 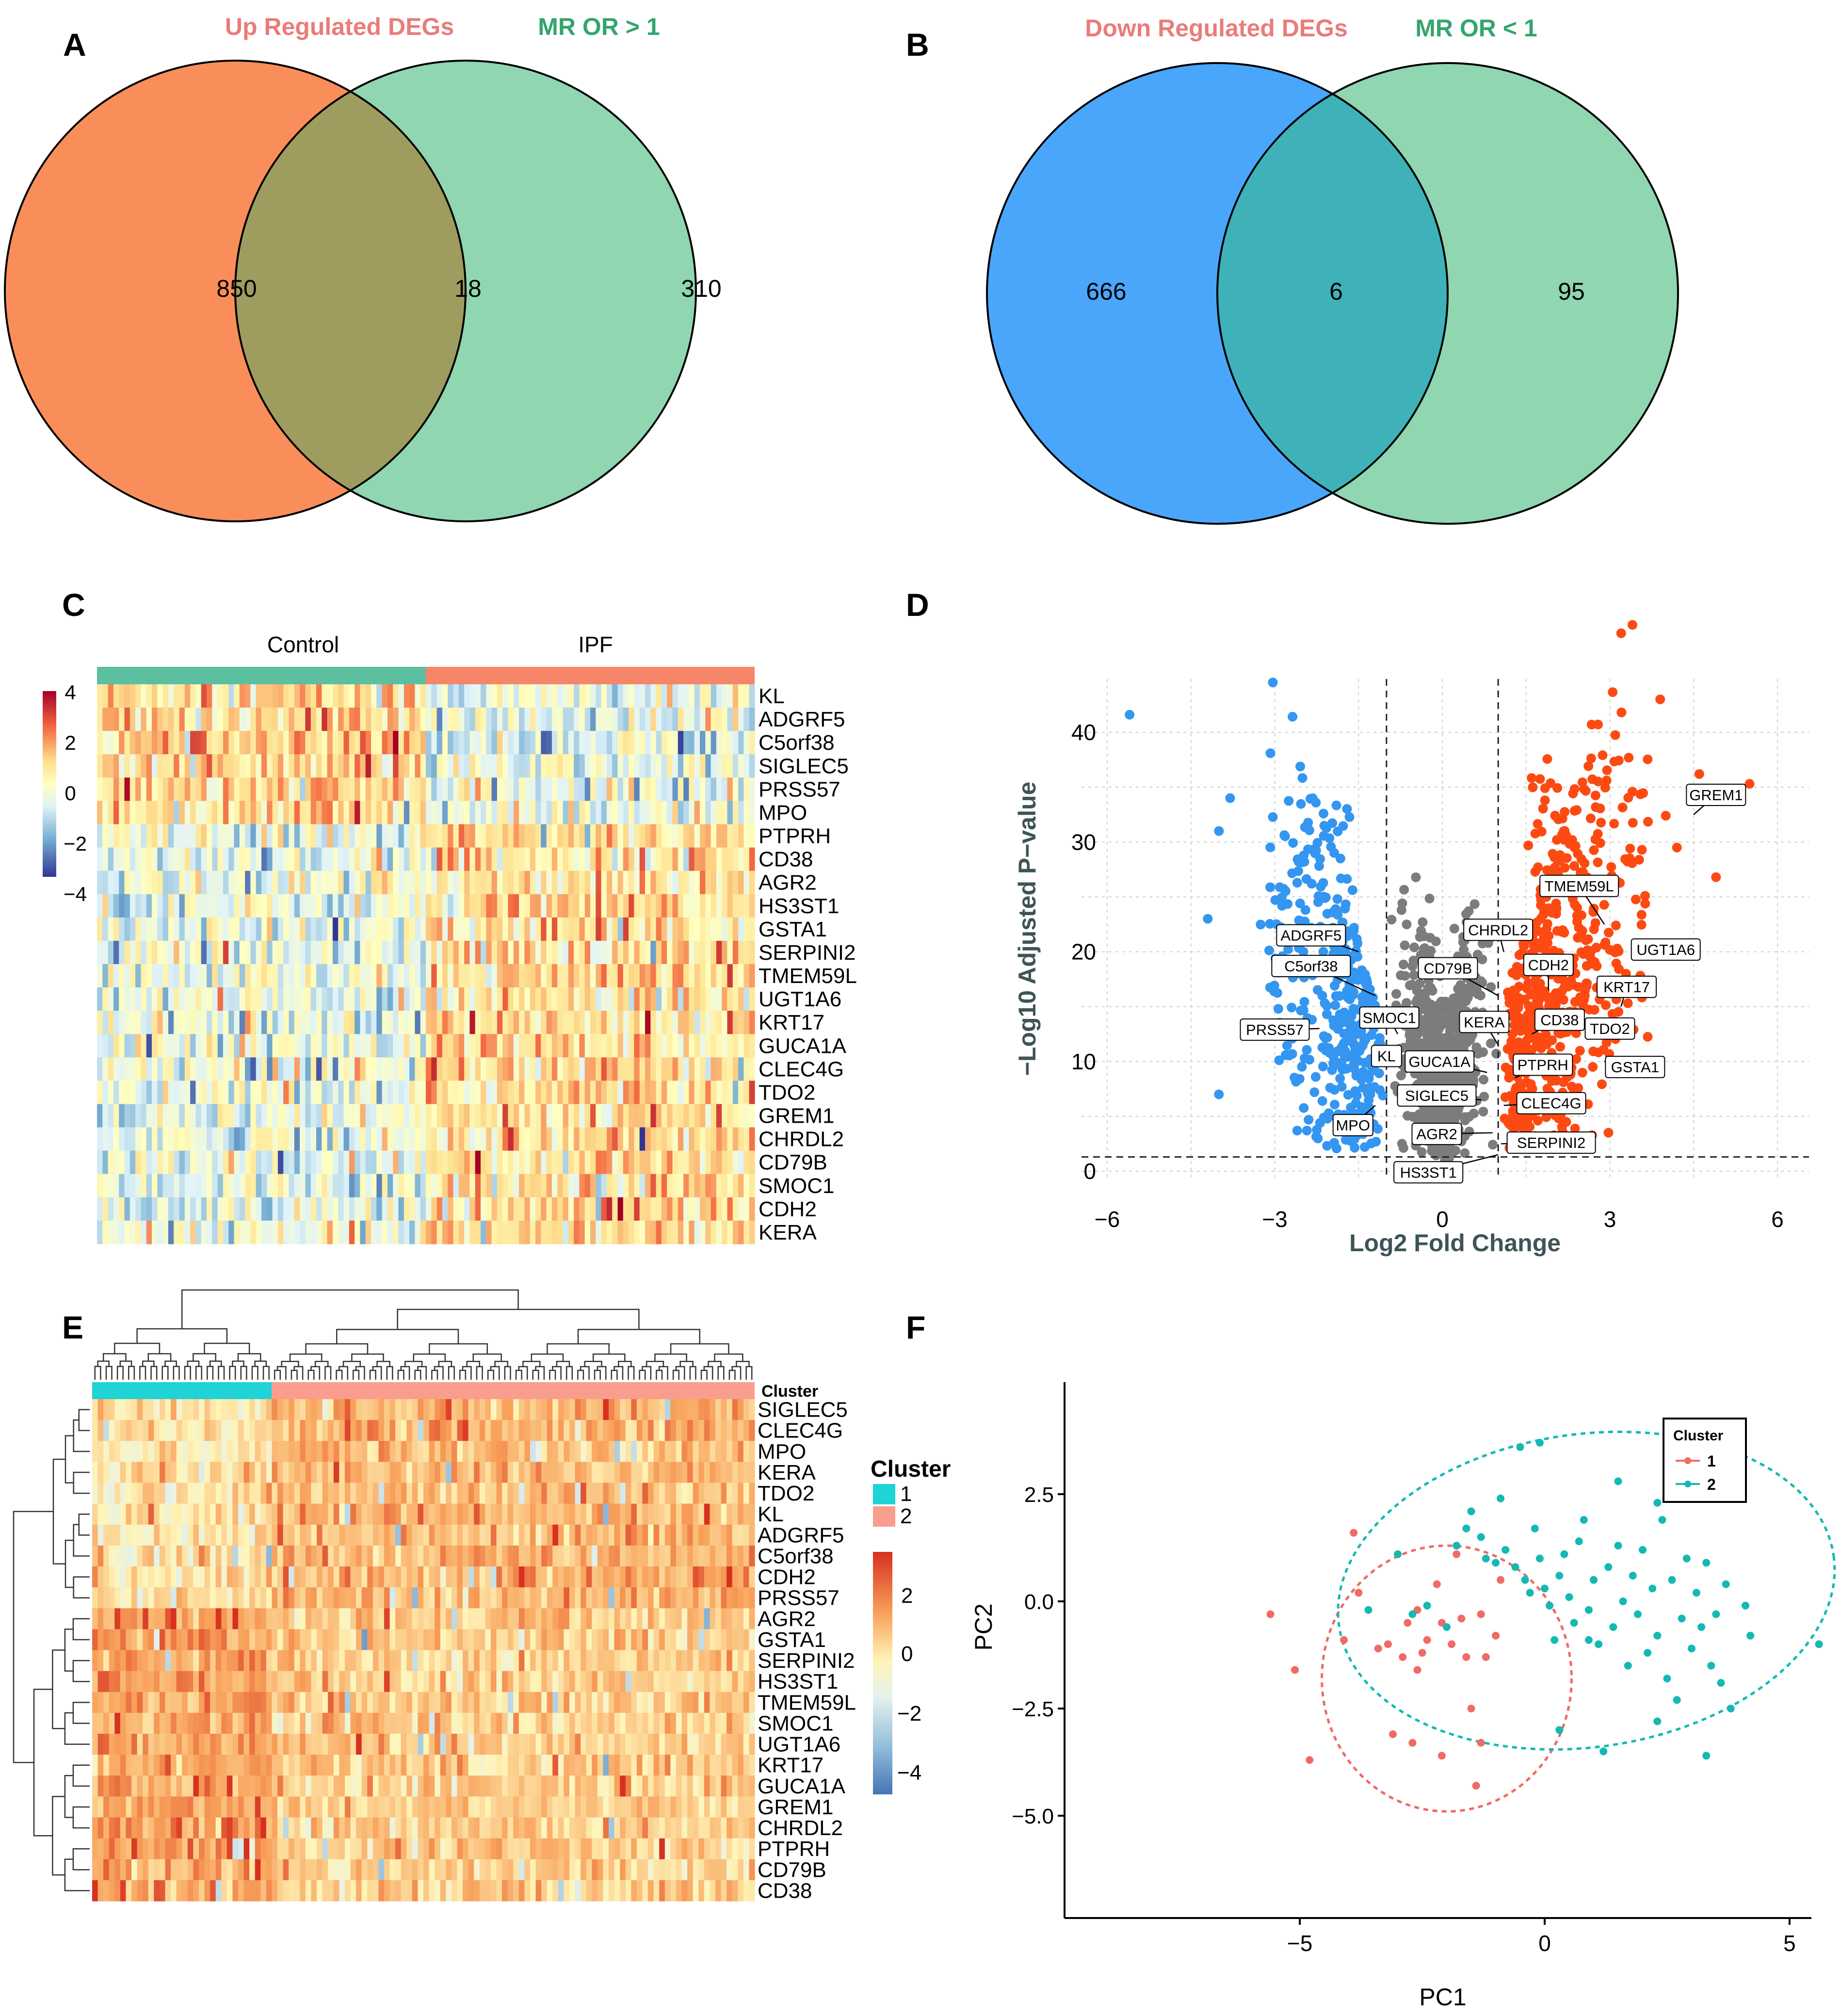 I want to click on volcano-x-tick-label: 0, so click(x=1442, y=1219).